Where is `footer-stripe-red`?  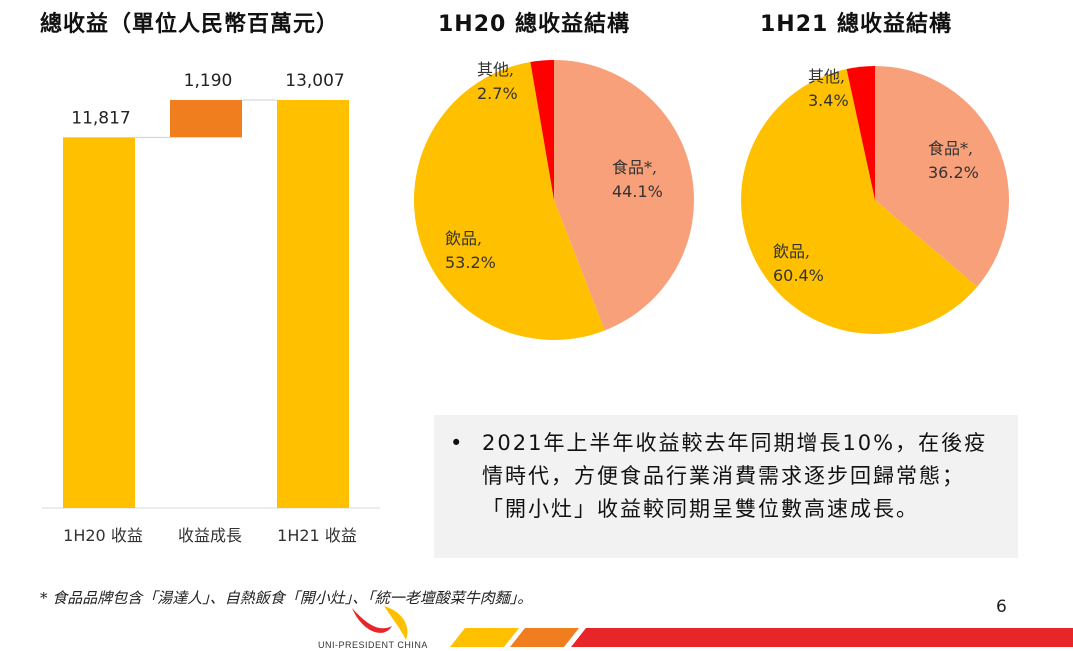
footer-stripe-red is located at coordinates (822, 637).